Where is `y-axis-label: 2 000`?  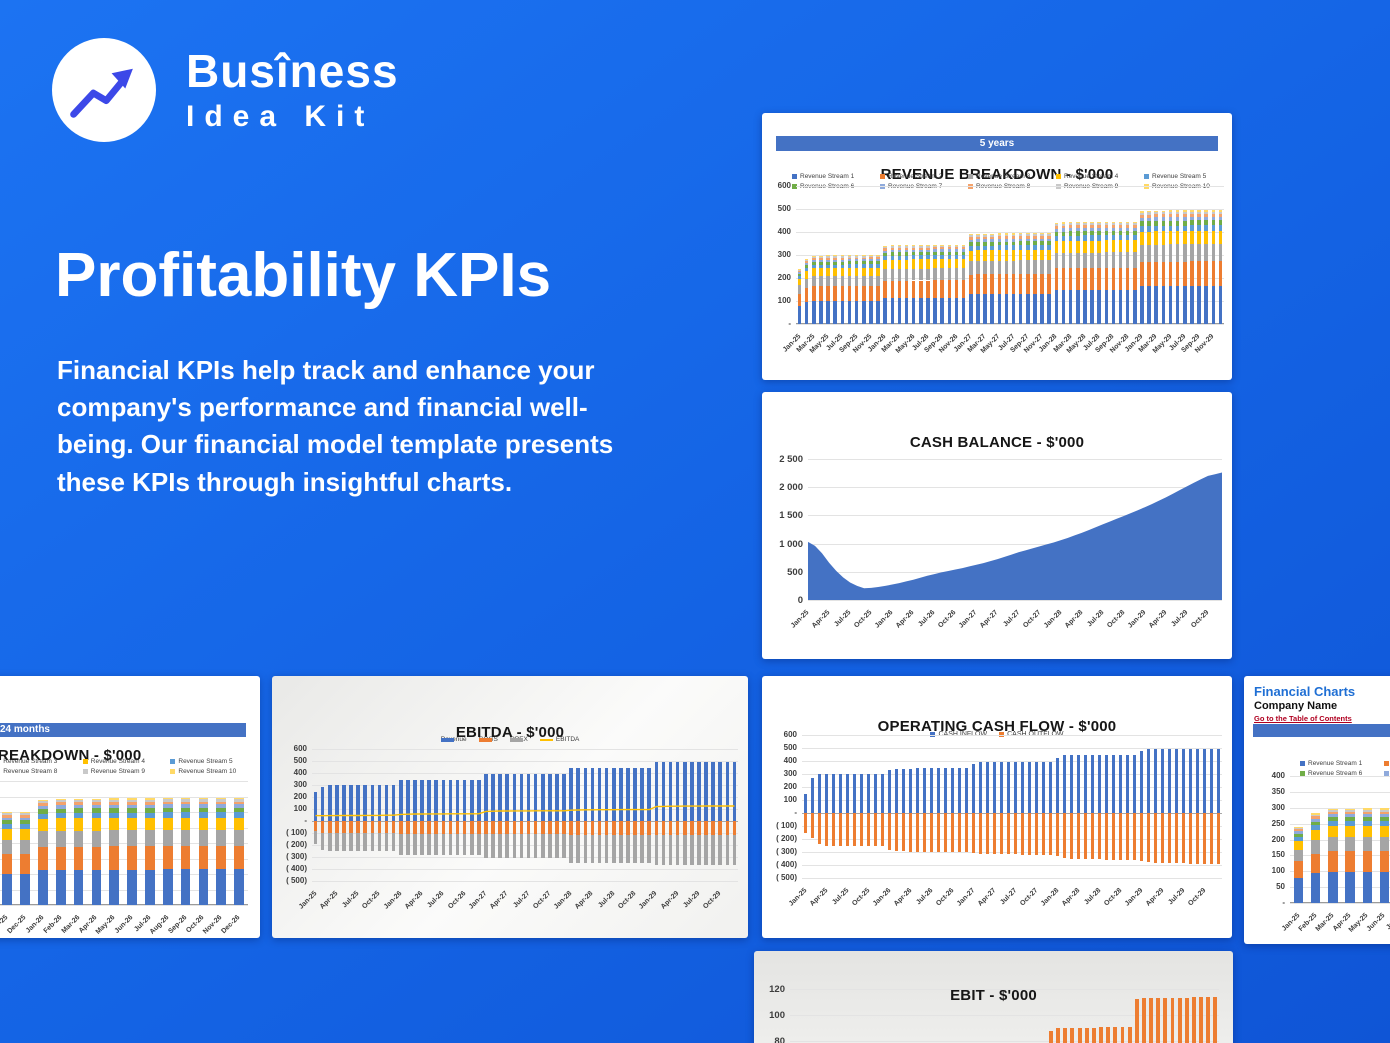 y-axis-label: 2 000 is located at coordinates (791, 488).